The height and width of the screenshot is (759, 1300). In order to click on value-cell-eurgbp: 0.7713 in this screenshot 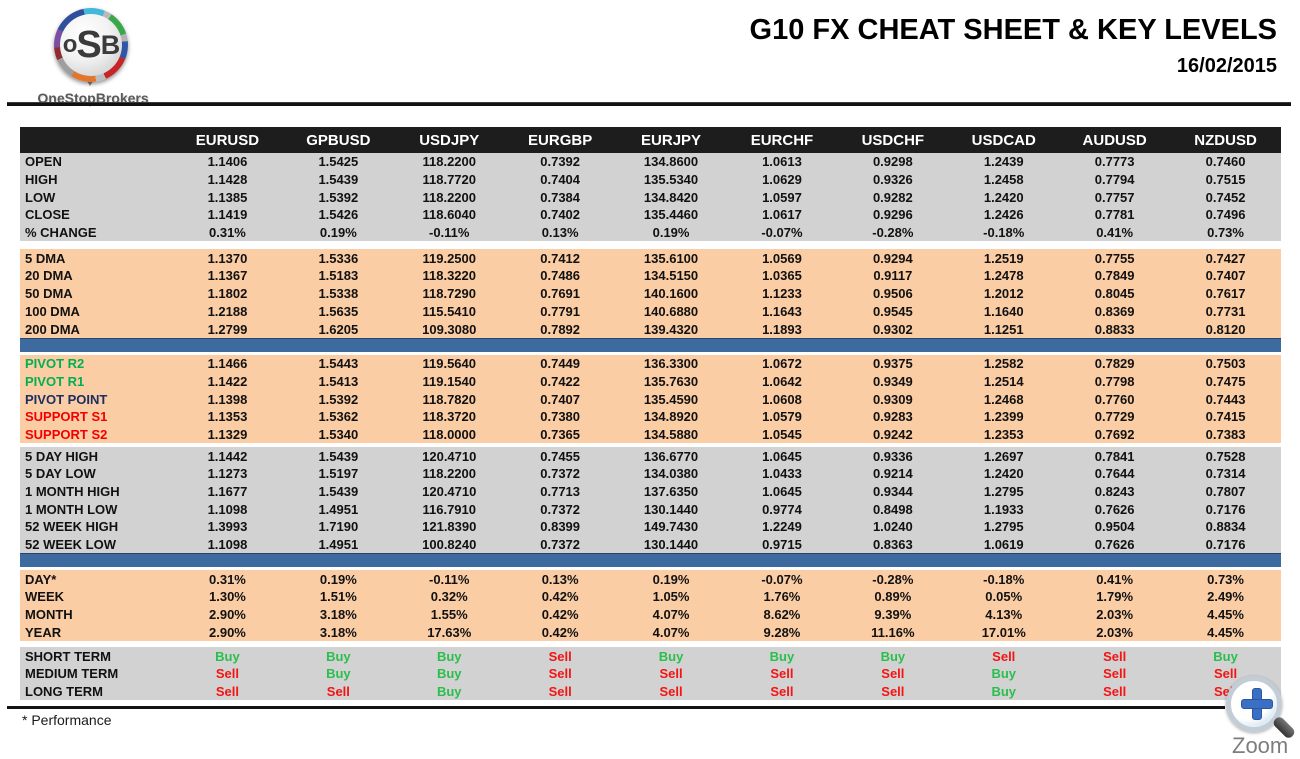, I will do `click(560, 492)`.